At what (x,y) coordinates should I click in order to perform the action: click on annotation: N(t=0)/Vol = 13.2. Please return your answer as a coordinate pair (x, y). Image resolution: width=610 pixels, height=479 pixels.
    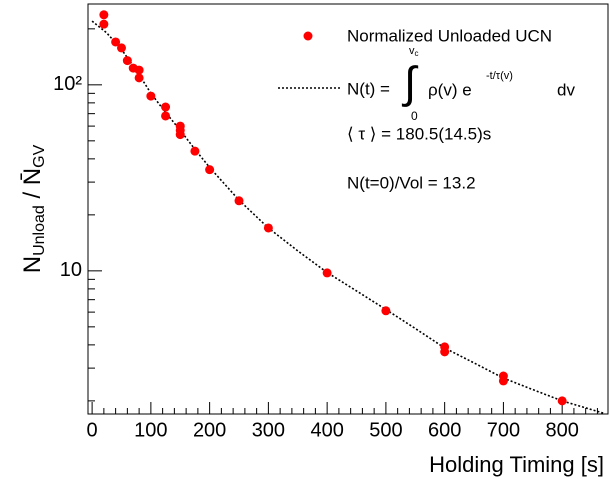
    Looking at the image, I should click on (411, 182).